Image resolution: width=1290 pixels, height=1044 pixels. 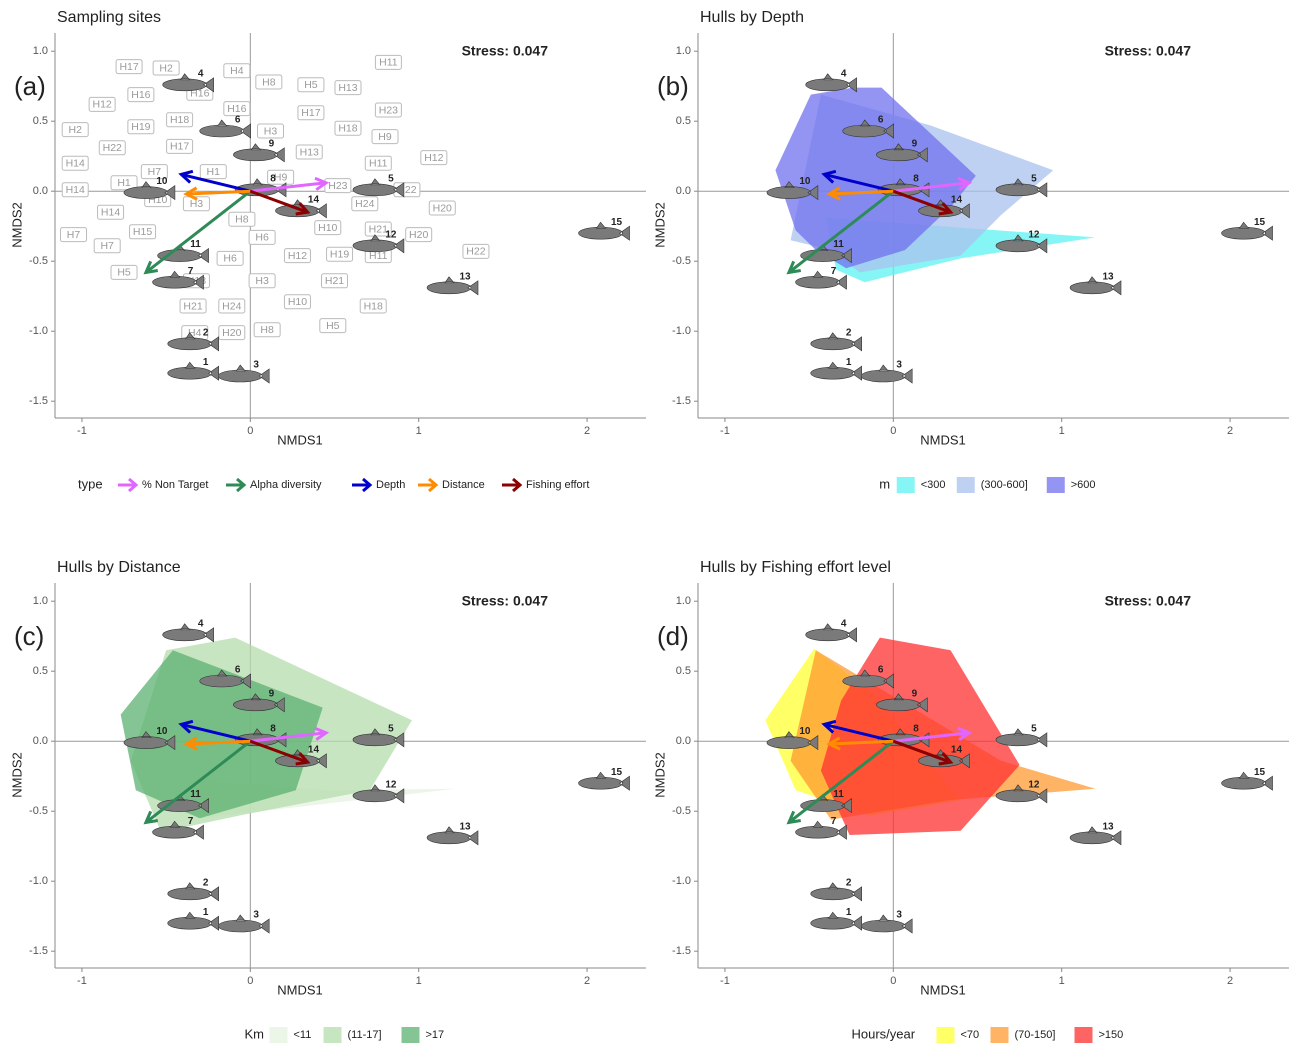 What do you see at coordinates (206, 882) in the screenshot?
I see `species-label: 2` at bounding box center [206, 882].